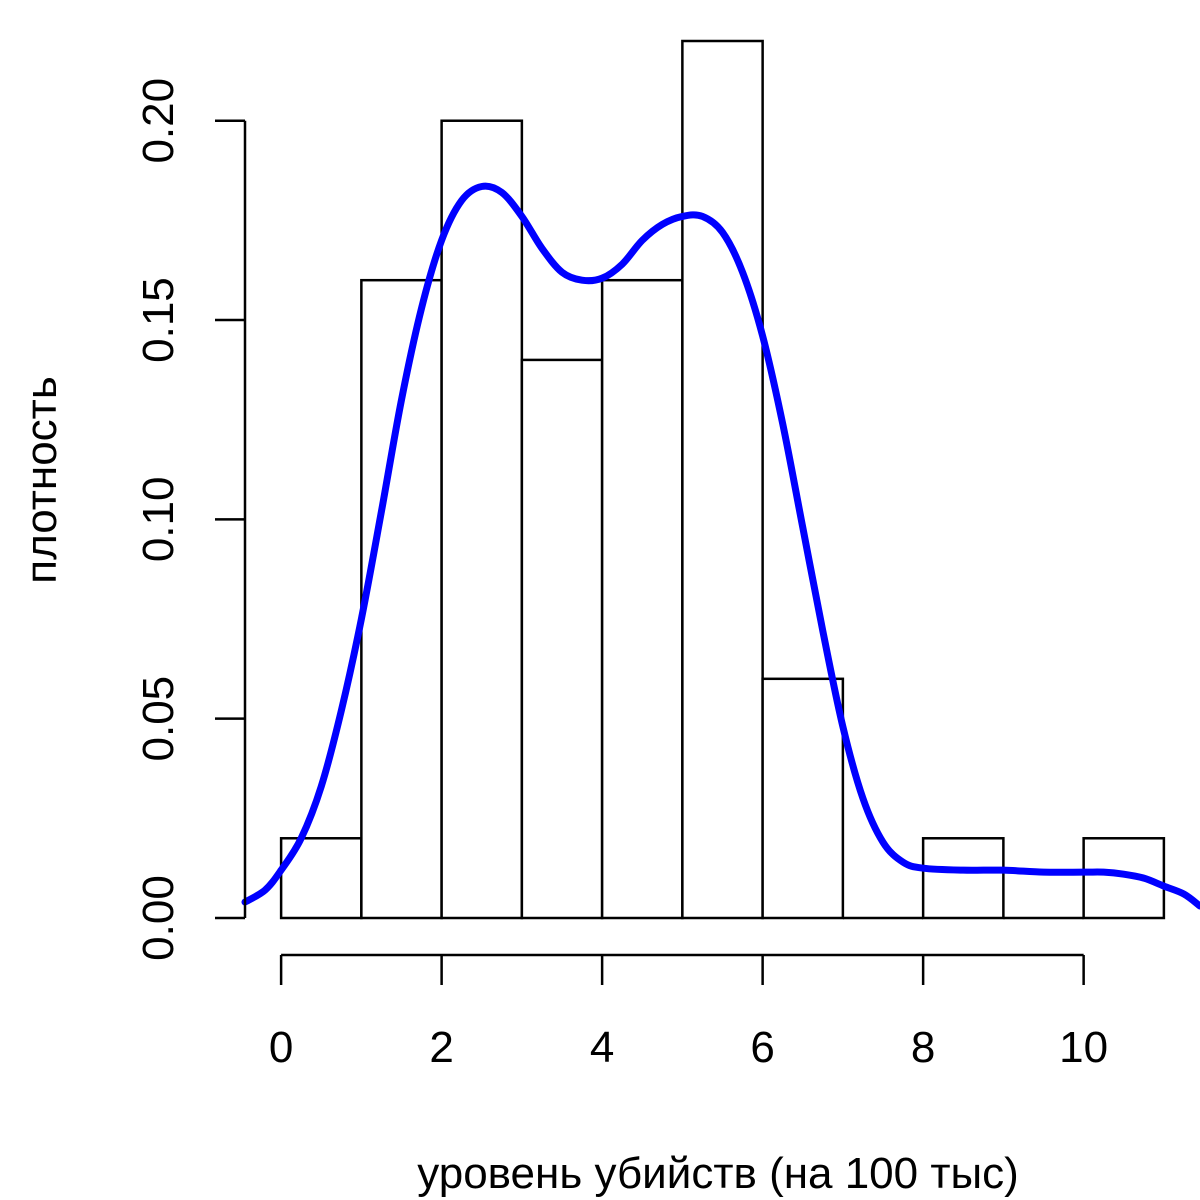 The width and height of the screenshot is (1200, 1200). I want to click on x-tick-label-5: 10, so click(1083, 1047).